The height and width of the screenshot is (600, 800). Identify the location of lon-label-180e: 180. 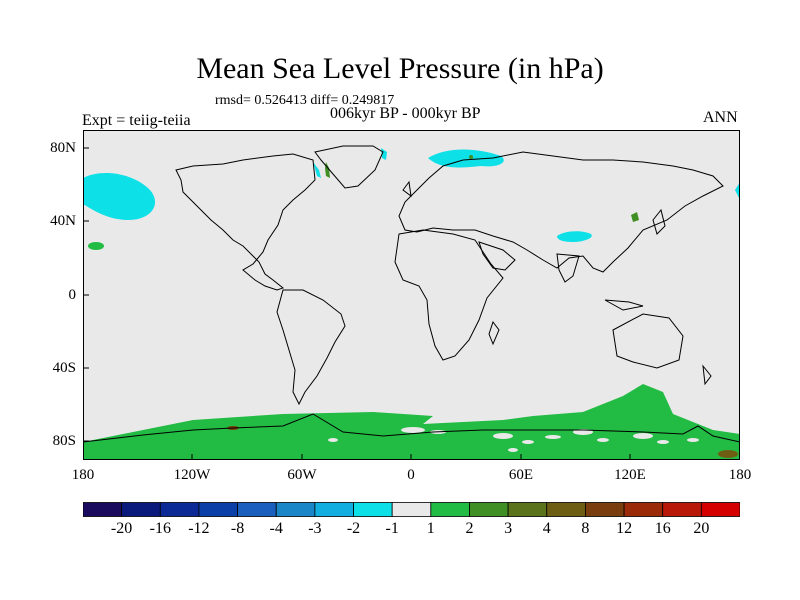
(740, 475).